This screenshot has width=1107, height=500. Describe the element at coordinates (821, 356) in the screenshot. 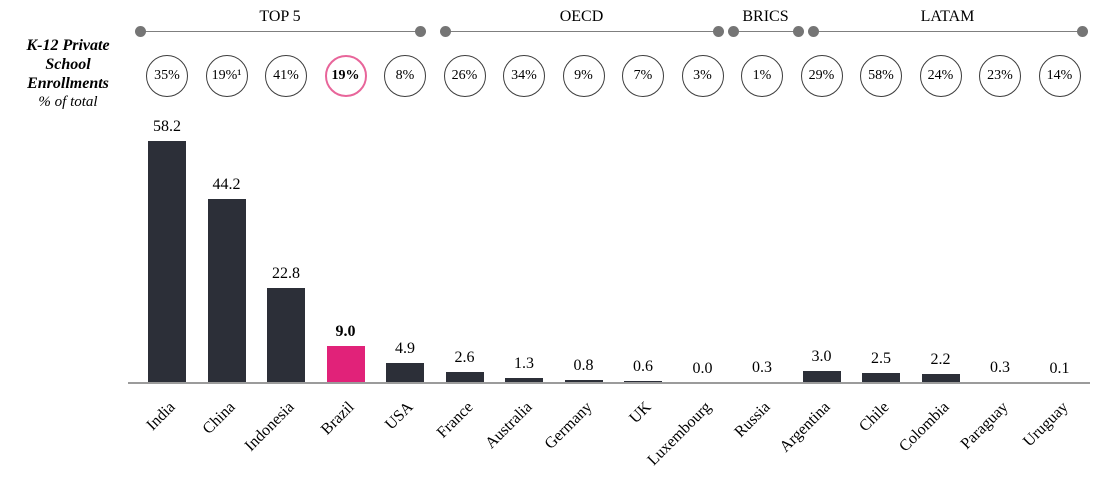

I see `bar-value-label: 3.0` at that location.